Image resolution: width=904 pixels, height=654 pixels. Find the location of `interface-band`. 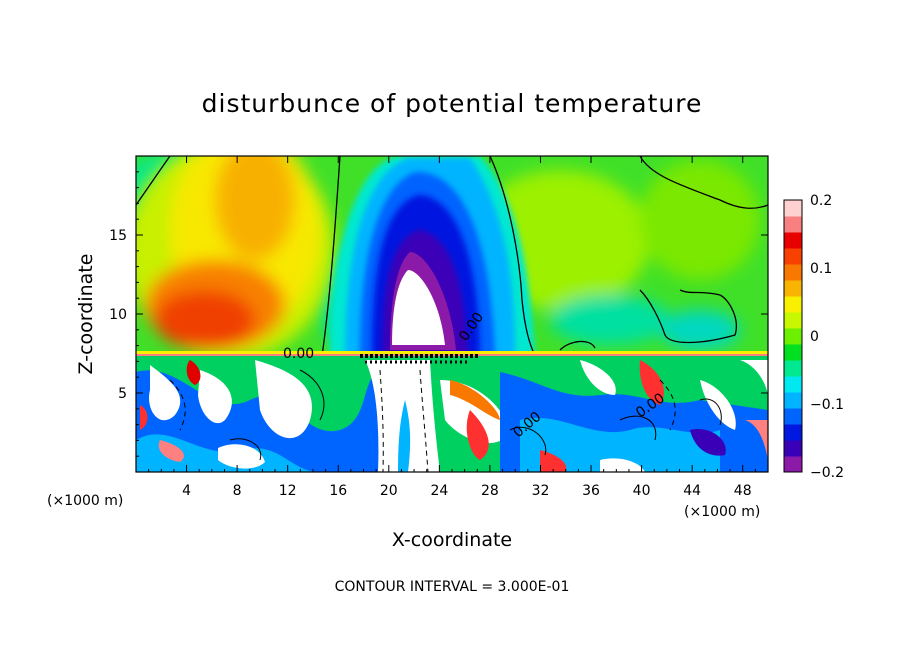

interface-band is located at coordinates (452, 357).